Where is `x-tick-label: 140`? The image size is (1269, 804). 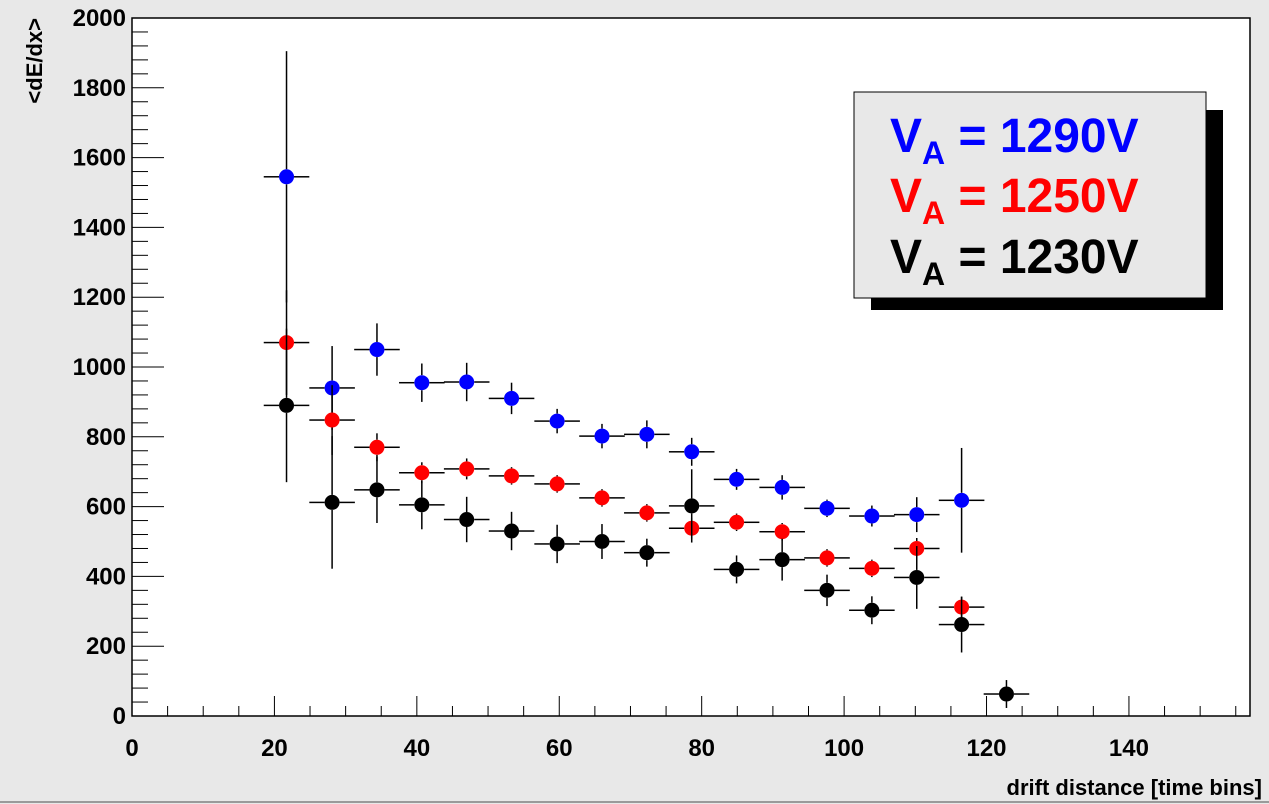
x-tick-label: 140 is located at coordinates (1129, 748).